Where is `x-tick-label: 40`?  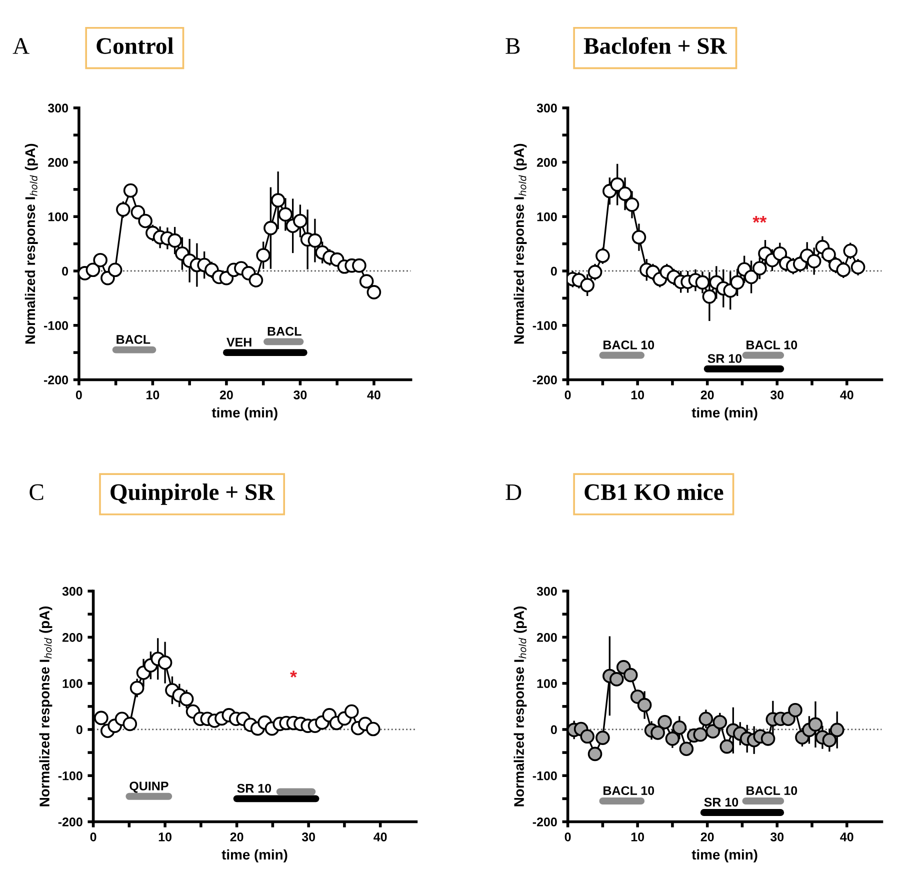
x-tick-label: 40 is located at coordinates (847, 837).